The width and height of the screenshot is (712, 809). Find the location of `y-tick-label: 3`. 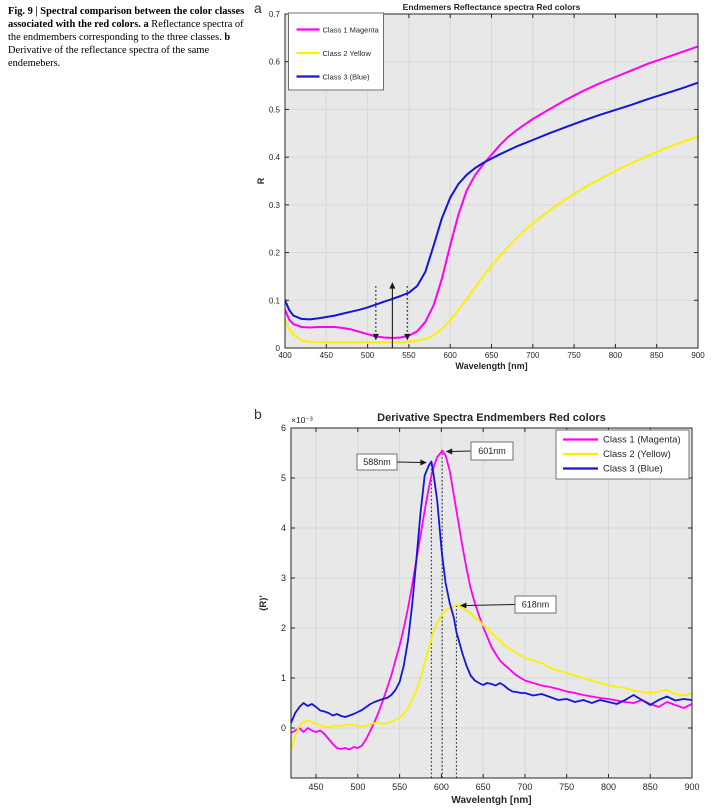

y-tick-label: 3 is located at coordinates (283, 578).